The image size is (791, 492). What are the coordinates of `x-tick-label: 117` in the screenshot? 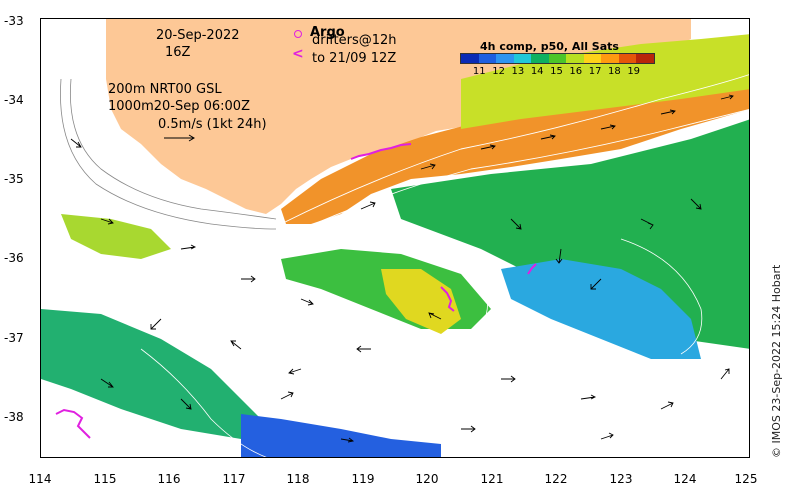 It's located at (234, 479).